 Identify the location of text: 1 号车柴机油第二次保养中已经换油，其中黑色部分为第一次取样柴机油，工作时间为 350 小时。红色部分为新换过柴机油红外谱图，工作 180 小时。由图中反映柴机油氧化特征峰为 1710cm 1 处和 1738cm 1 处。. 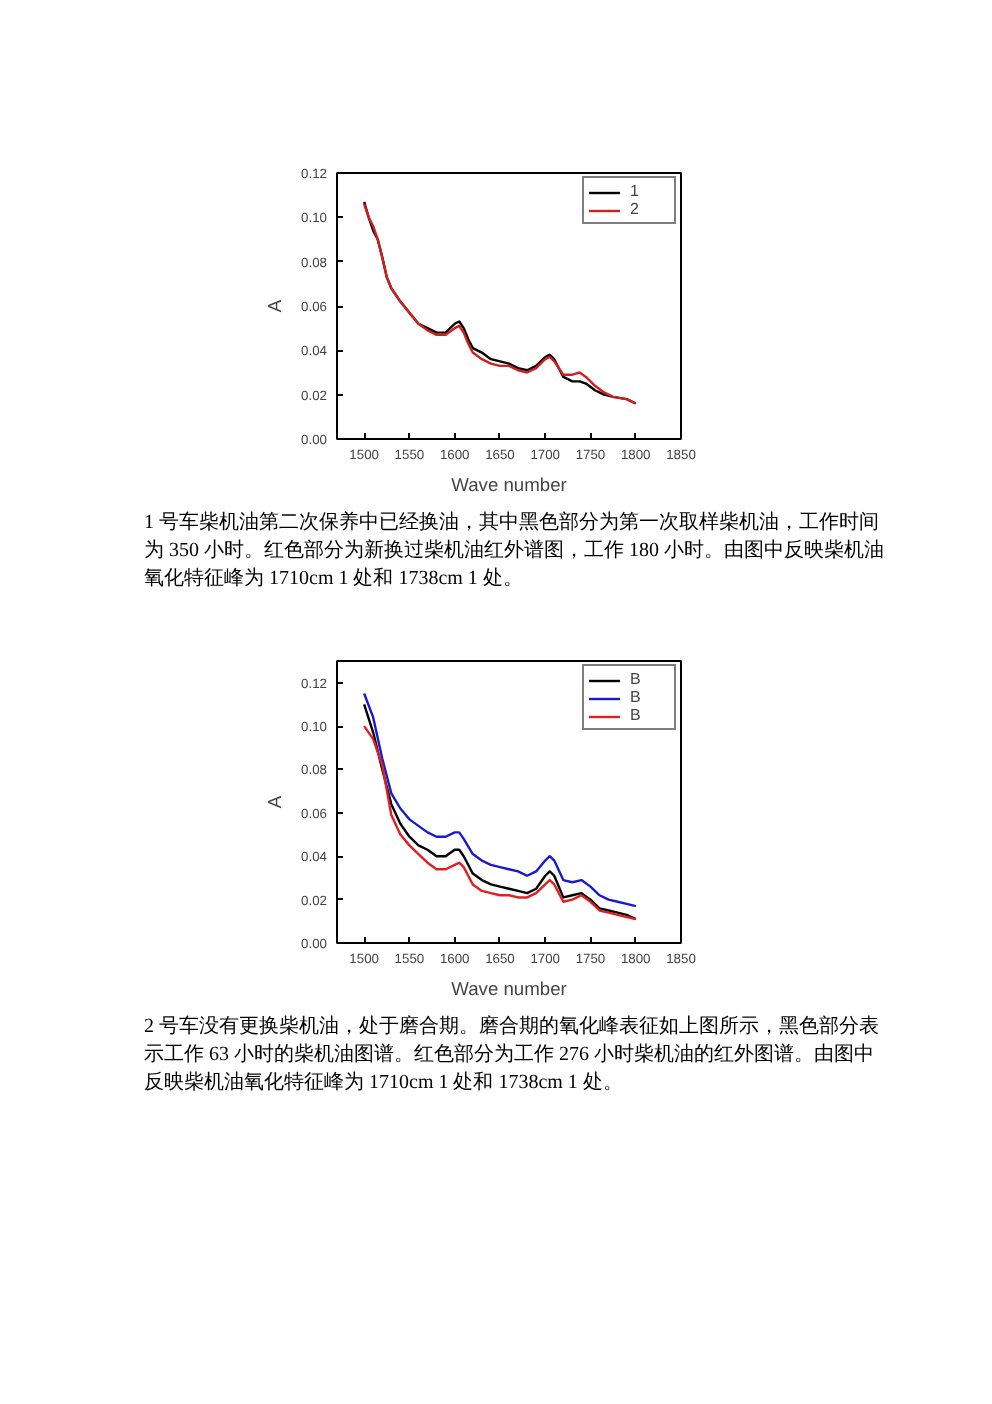
(514, 552).